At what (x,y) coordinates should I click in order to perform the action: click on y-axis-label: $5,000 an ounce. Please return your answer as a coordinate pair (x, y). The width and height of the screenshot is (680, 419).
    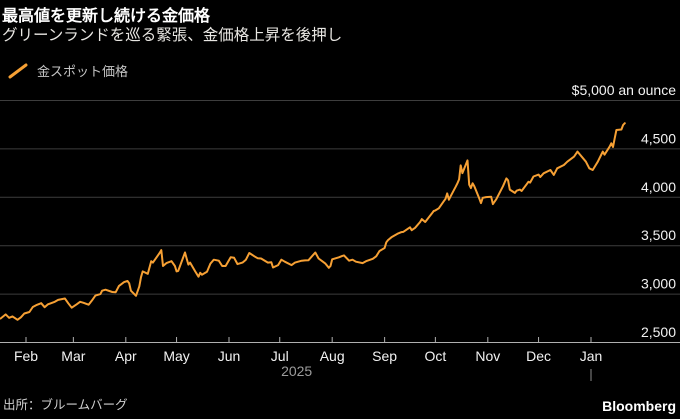
    Looking at the image, I should click on (624, 90).